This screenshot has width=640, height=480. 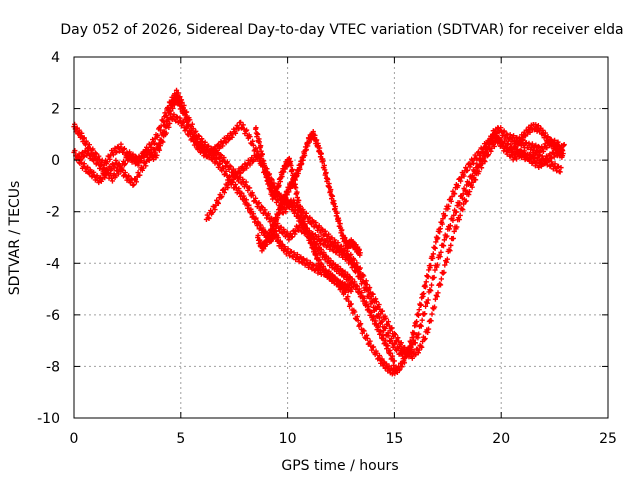 What do you see at coordinates (394, 439) in the screenshot?
I see `x-tick-label: 15` at bounding box center [394, 439].